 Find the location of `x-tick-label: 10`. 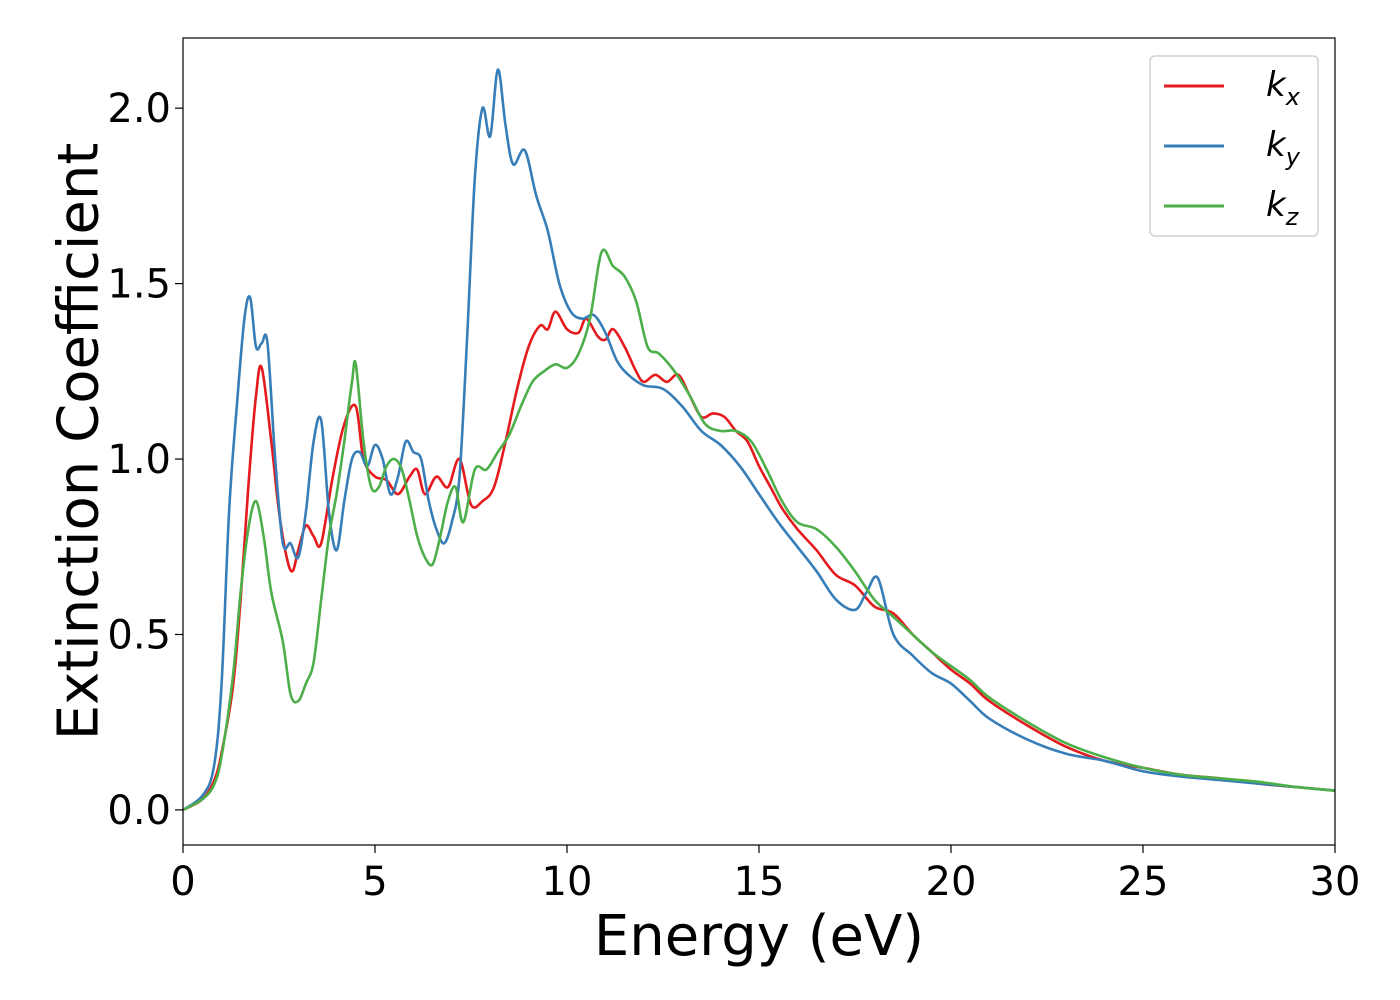

x-tick-label: 10 is located at coordinates (567, 882).